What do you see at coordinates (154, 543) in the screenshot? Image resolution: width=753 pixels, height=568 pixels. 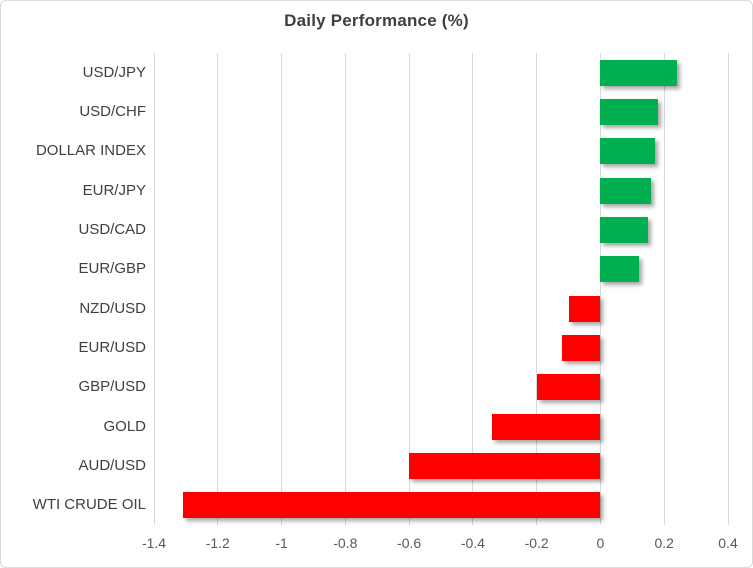 I see `x-tick-label: -1.4` at bounding box center [154, 543].